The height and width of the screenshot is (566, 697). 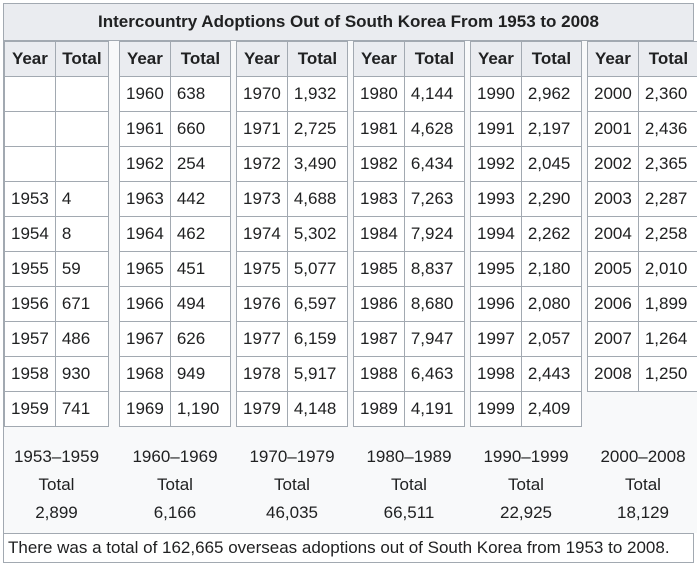 What do you see at coordinates (262, 304) in the screenshot?
I see `year-cell: 1976` at bounding box center [262, 304].